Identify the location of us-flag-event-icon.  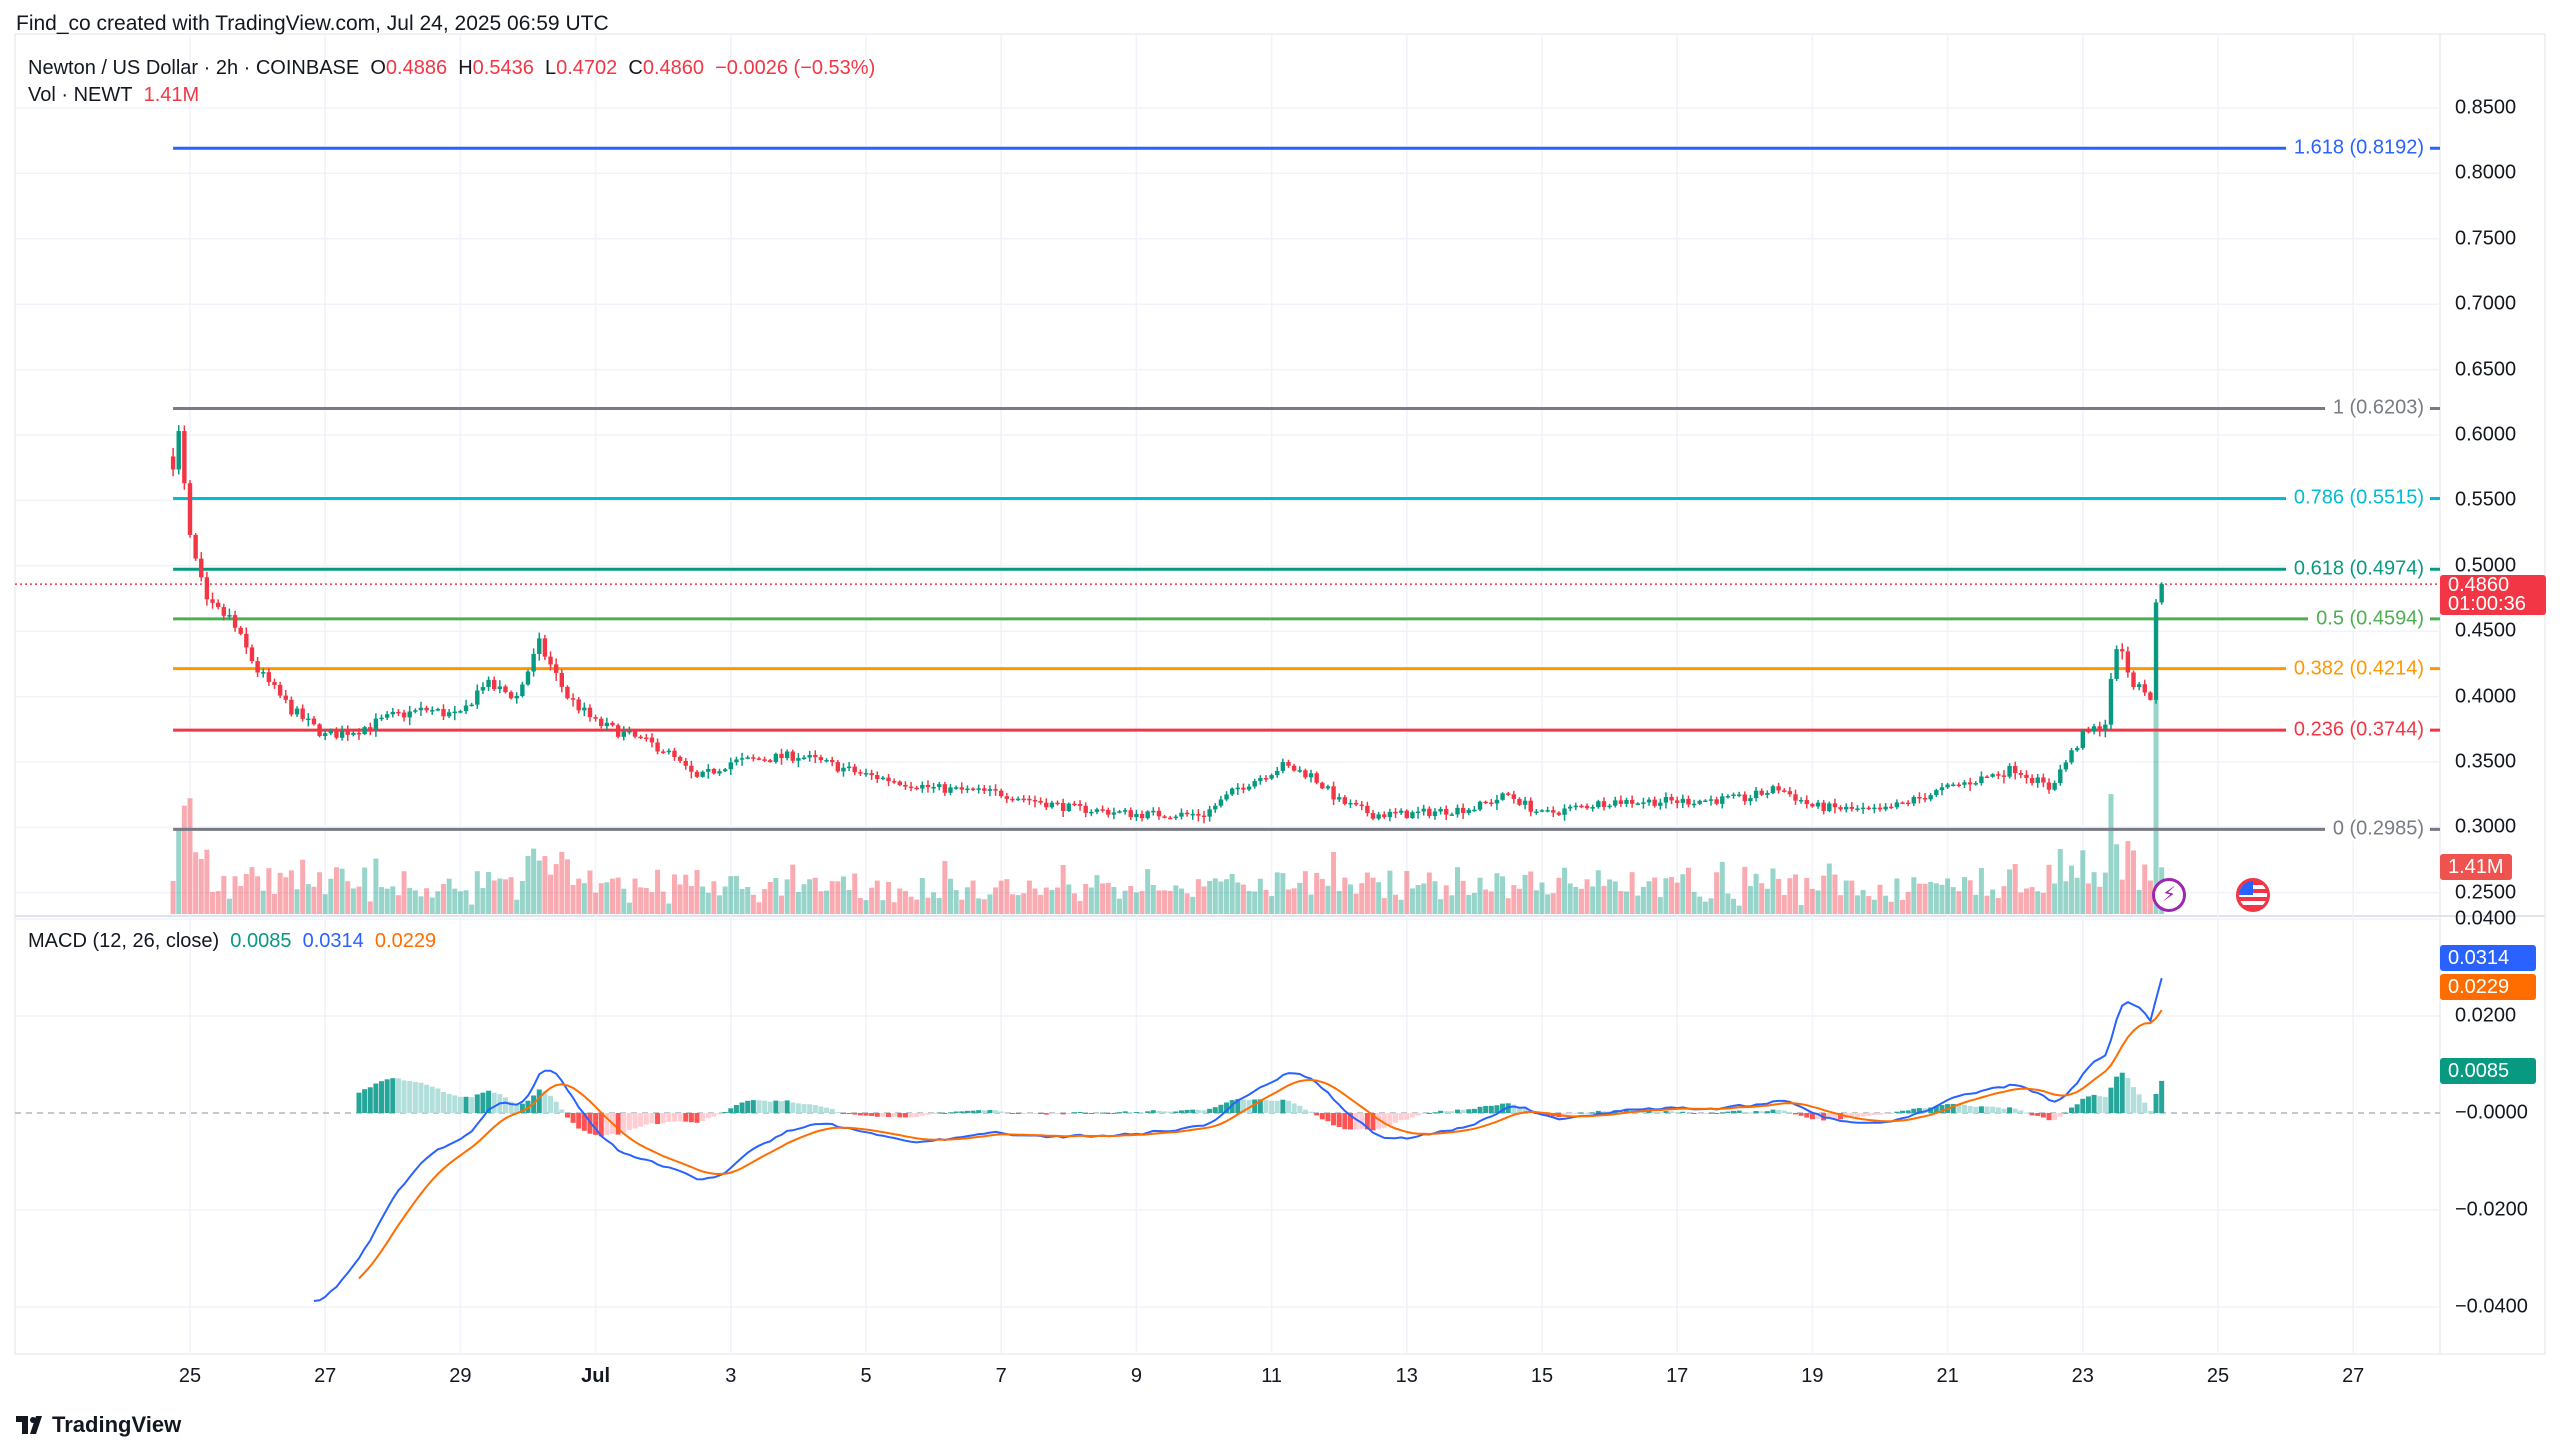
(2253, 895).